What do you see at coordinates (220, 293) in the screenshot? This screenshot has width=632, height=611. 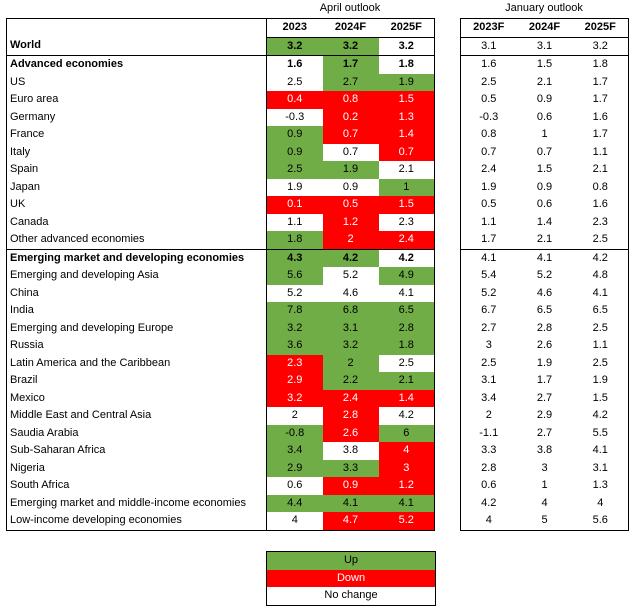 I see `table-row: China 5.2 4.6 4.1` at bounding box center [220, 293].